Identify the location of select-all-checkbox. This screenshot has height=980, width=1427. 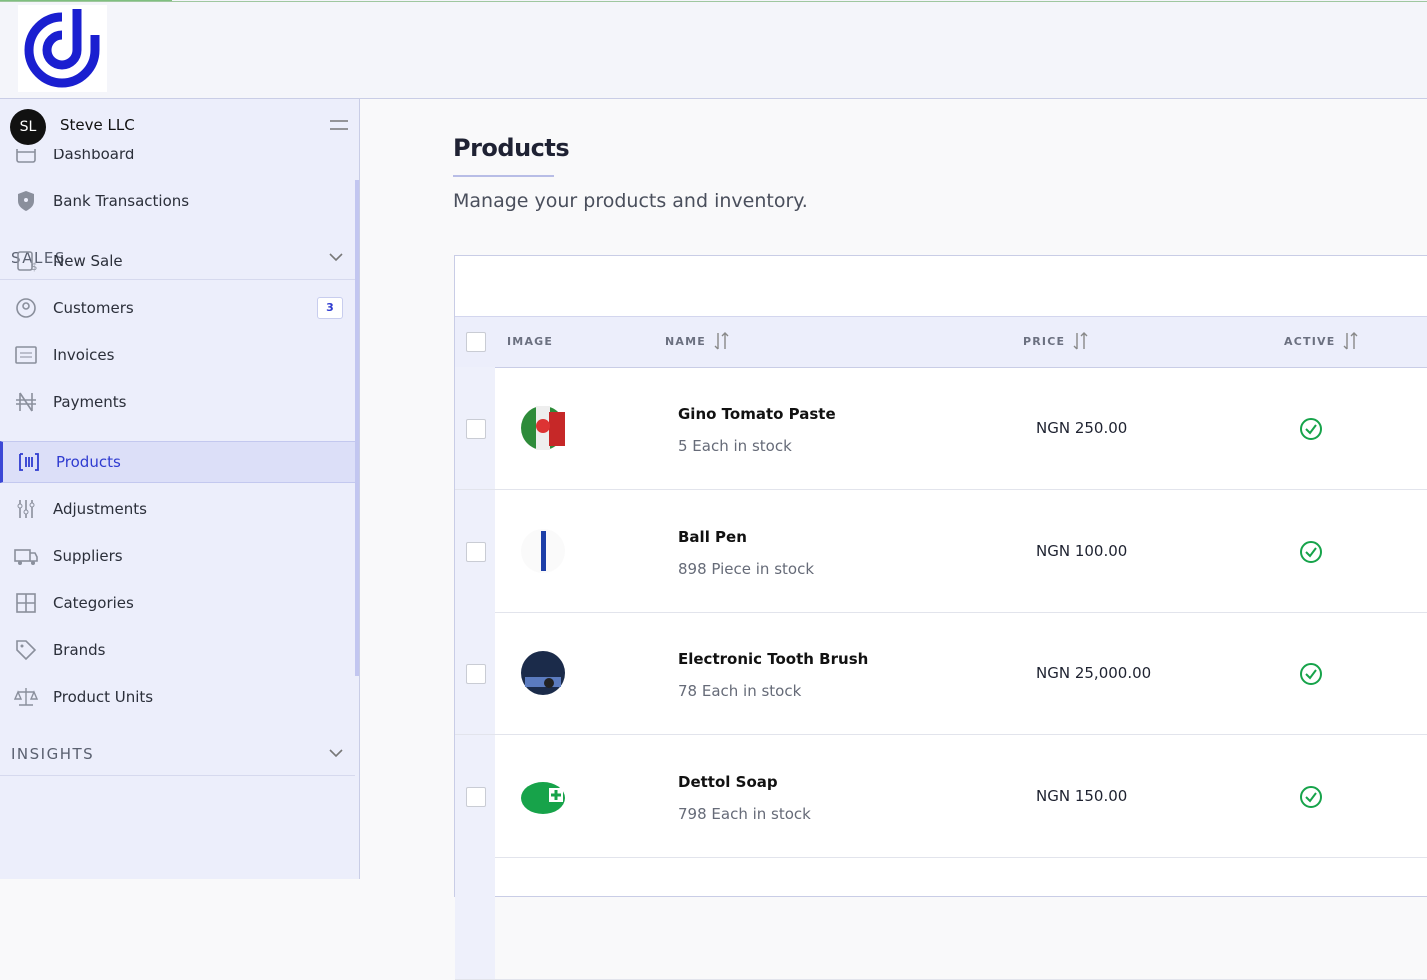
(476, 342).